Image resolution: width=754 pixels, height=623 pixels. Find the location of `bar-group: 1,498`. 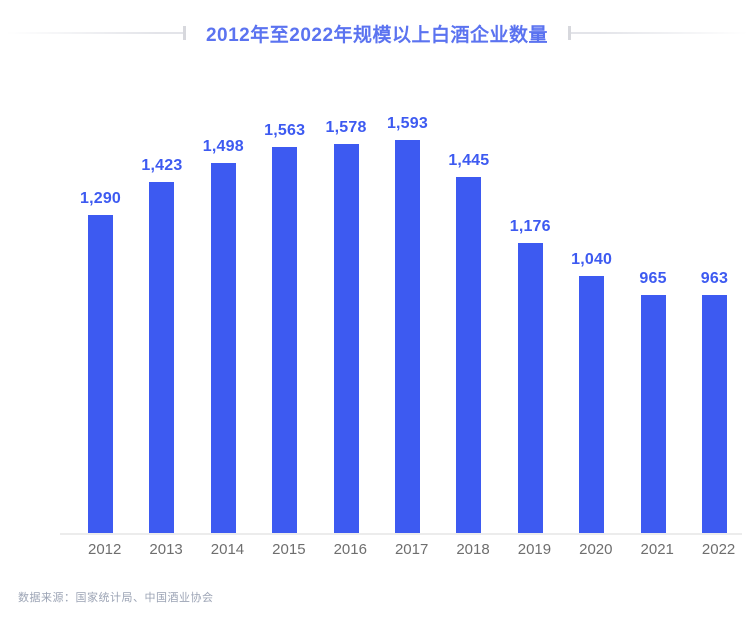

bar-group: 1,498 is located at coordinates (223, 335).